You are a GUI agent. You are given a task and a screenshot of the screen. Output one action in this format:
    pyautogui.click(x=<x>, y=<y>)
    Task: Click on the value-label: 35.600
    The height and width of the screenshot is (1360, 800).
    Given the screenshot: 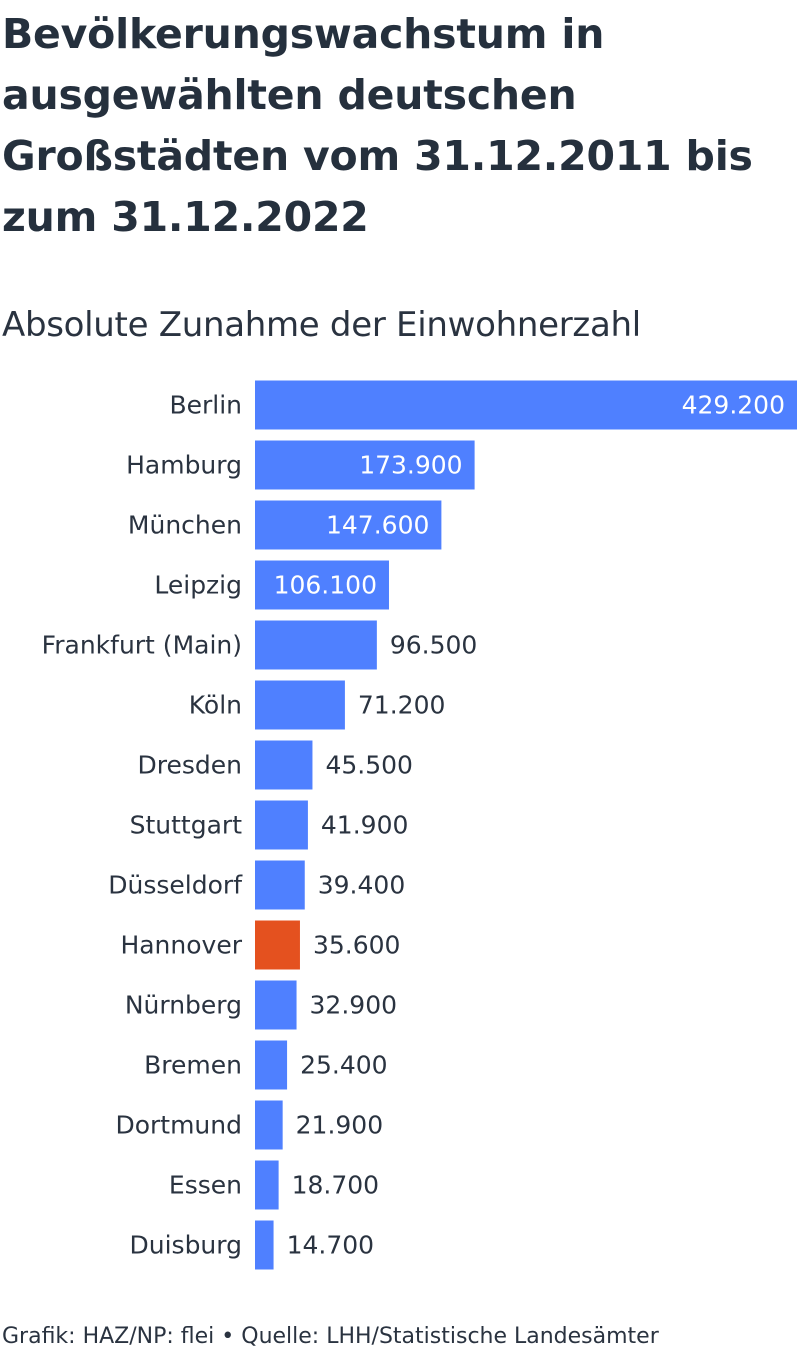 What is the action you would take?
    pyautogui.click(x=356, y=945)
    